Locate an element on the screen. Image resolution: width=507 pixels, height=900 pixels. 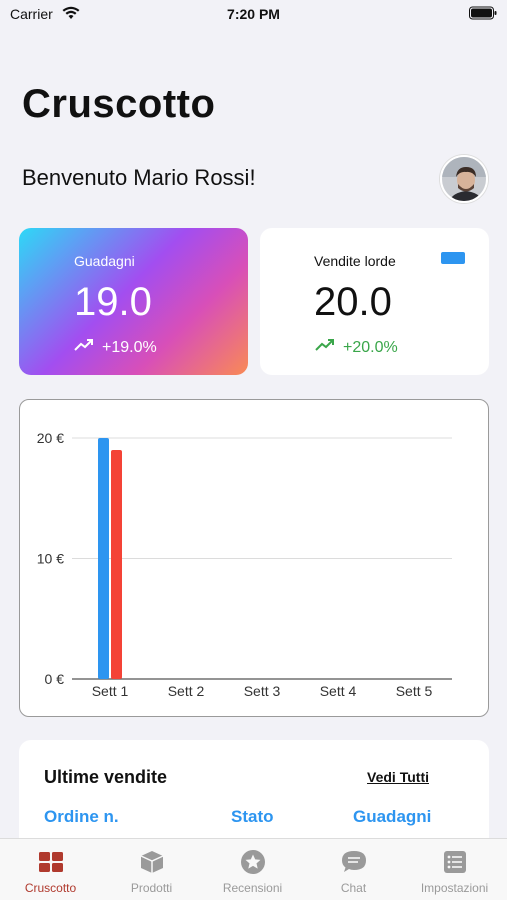
earnings-card: Guadagni 19.0 +19.0% is located at coordinates (133, 301).